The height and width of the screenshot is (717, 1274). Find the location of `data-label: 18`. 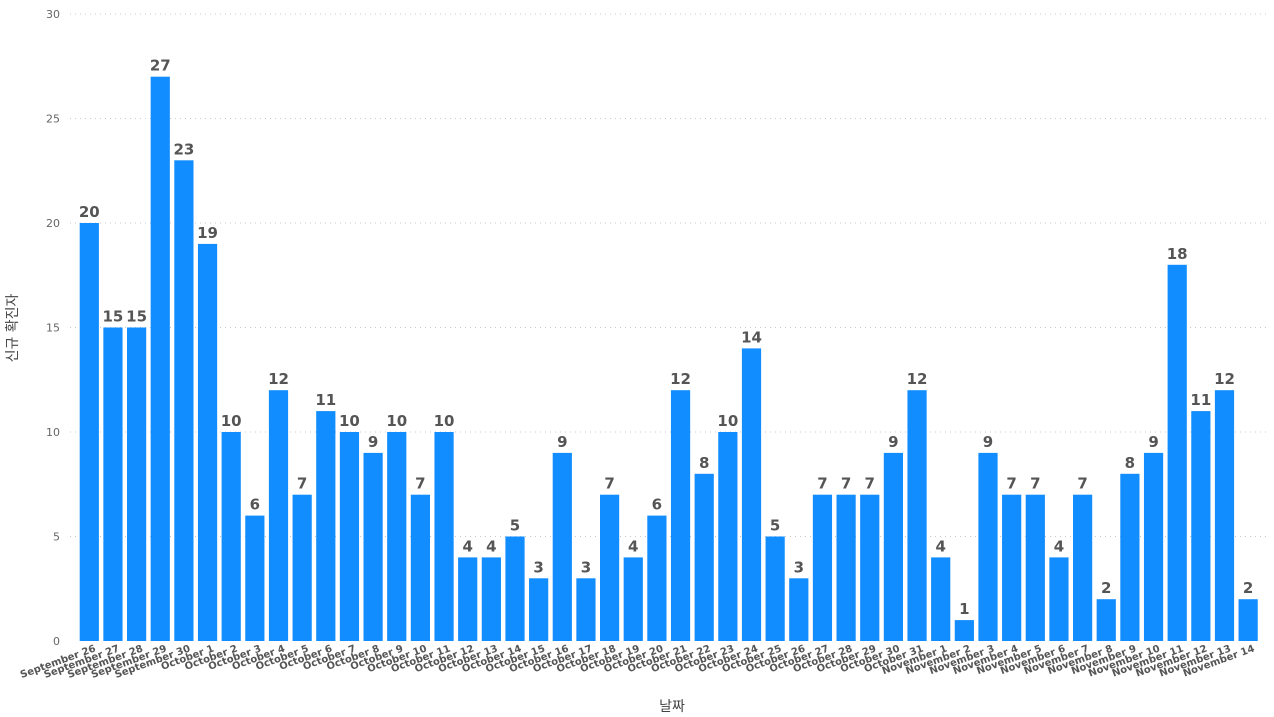

data-label: 18 is located at coordinates (1177, 254).